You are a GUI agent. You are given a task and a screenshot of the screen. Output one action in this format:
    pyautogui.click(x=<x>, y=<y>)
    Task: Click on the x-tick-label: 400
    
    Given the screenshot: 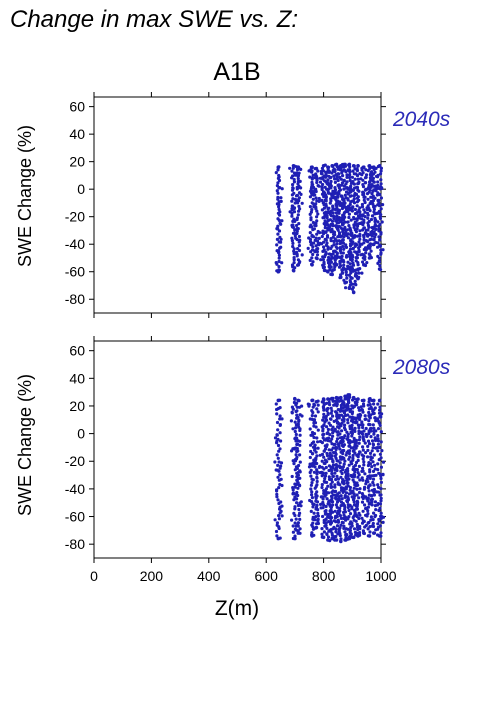 What is the action you would take?
    pyautogui.click(x=209, y=576)
    